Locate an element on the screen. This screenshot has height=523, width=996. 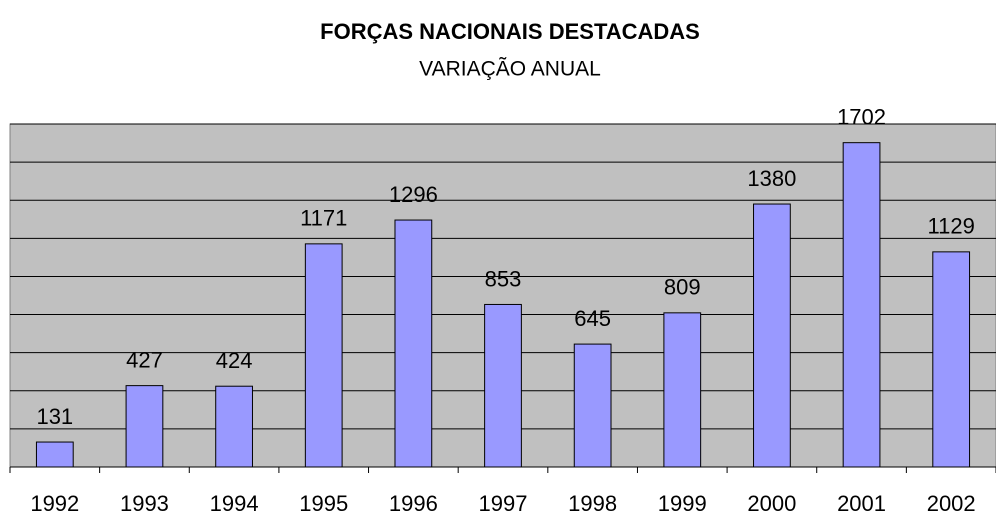
x-tick-label: 1995 is located at coordinates (323, 503).